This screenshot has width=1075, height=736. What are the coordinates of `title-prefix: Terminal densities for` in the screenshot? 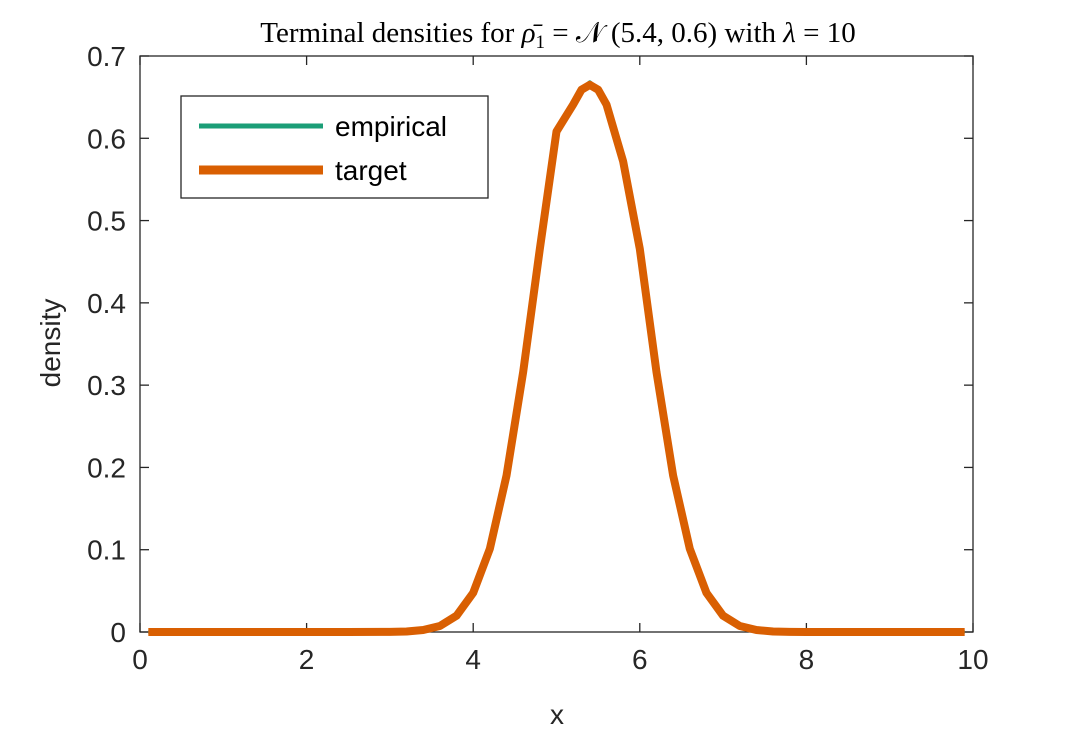 It's located at (390, 33).